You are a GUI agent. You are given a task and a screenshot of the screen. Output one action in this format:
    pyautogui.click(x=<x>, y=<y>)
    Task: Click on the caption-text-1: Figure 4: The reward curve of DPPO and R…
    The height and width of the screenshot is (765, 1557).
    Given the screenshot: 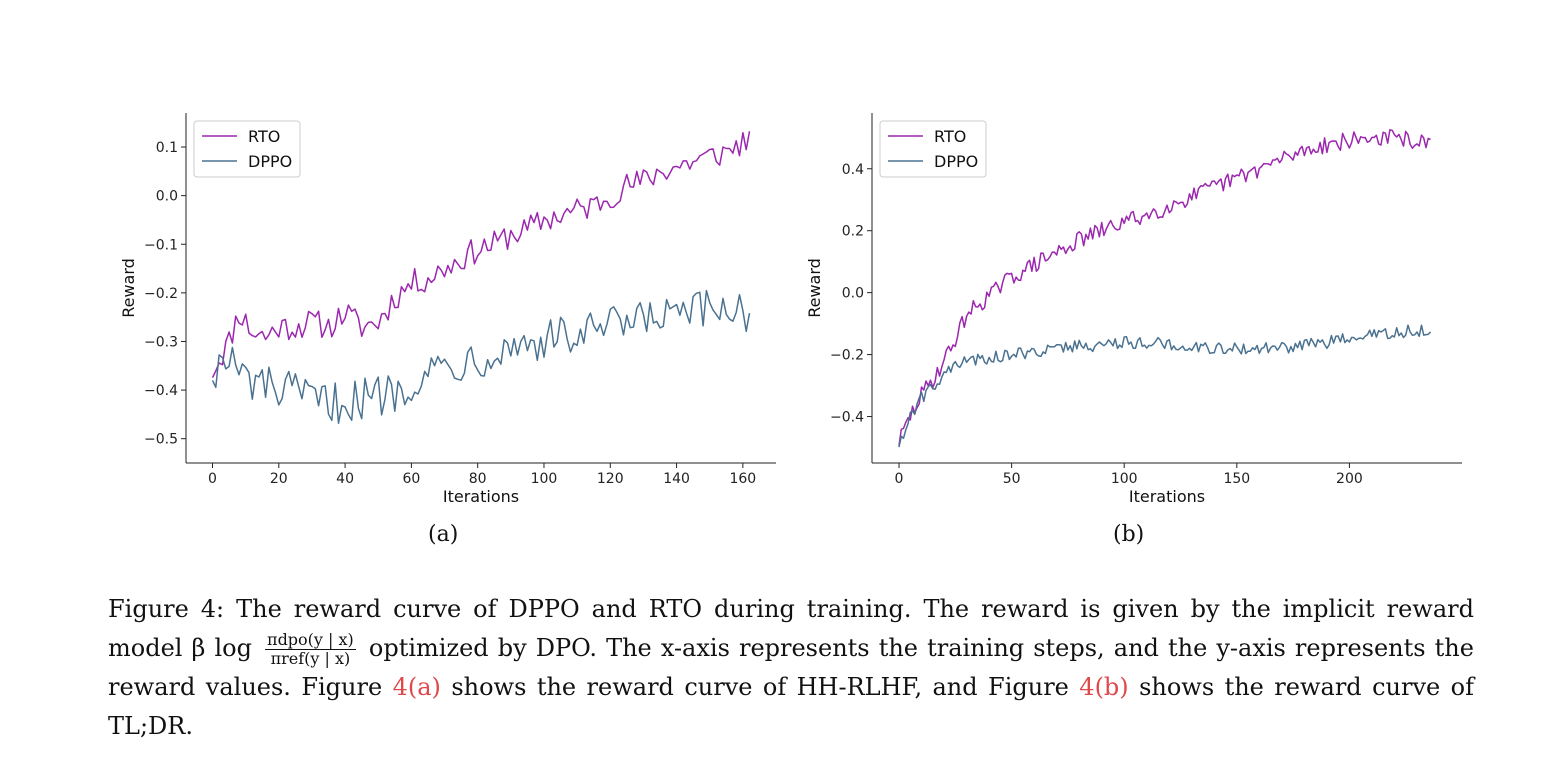 What is the action you would take?
    pyautogui.click(x=791, y=628)
    